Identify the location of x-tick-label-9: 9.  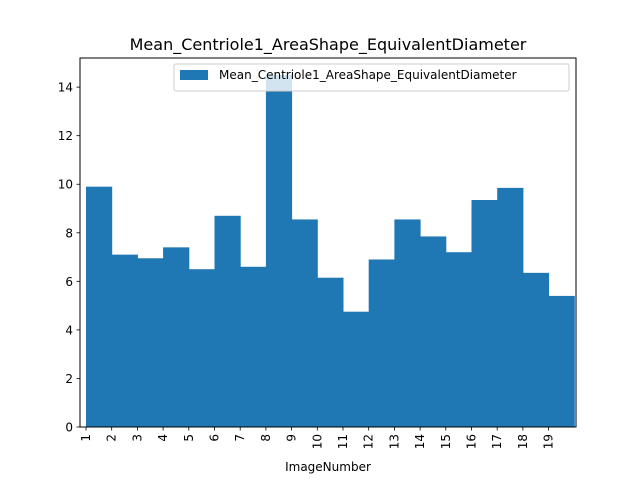
(292, 438).